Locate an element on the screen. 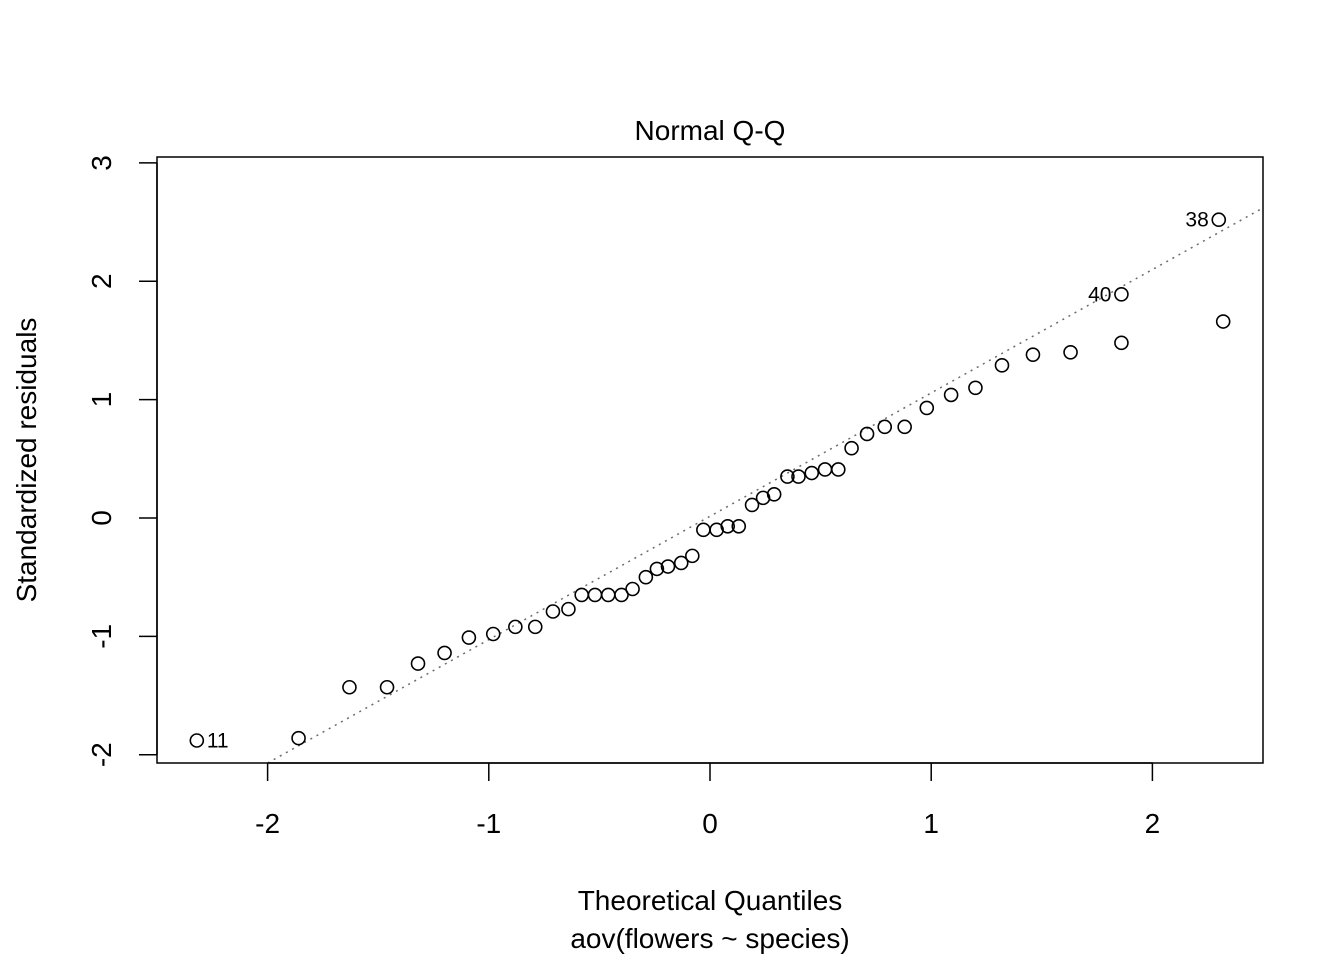 This screenshot has width=1344, height=960. x-tick-label: 2 is located at coordinates (1153, 823).